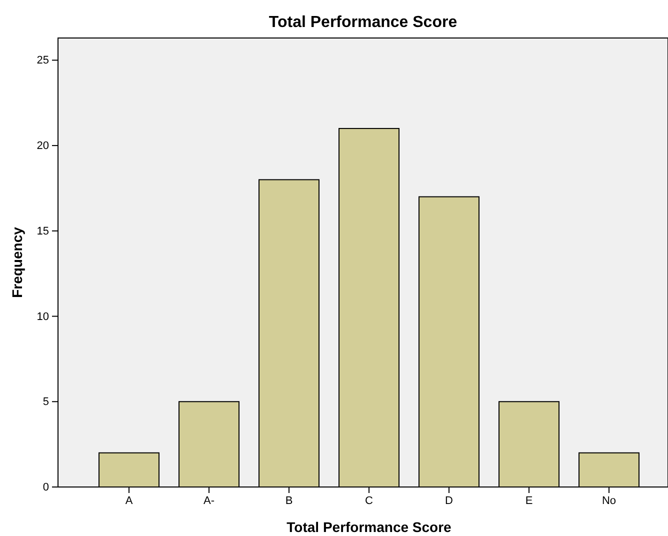 The image size is (668, 536). Describe the element at coordinates (363, 22) in the screenshot. I see `chart-title: Total Performance Score` at that location.